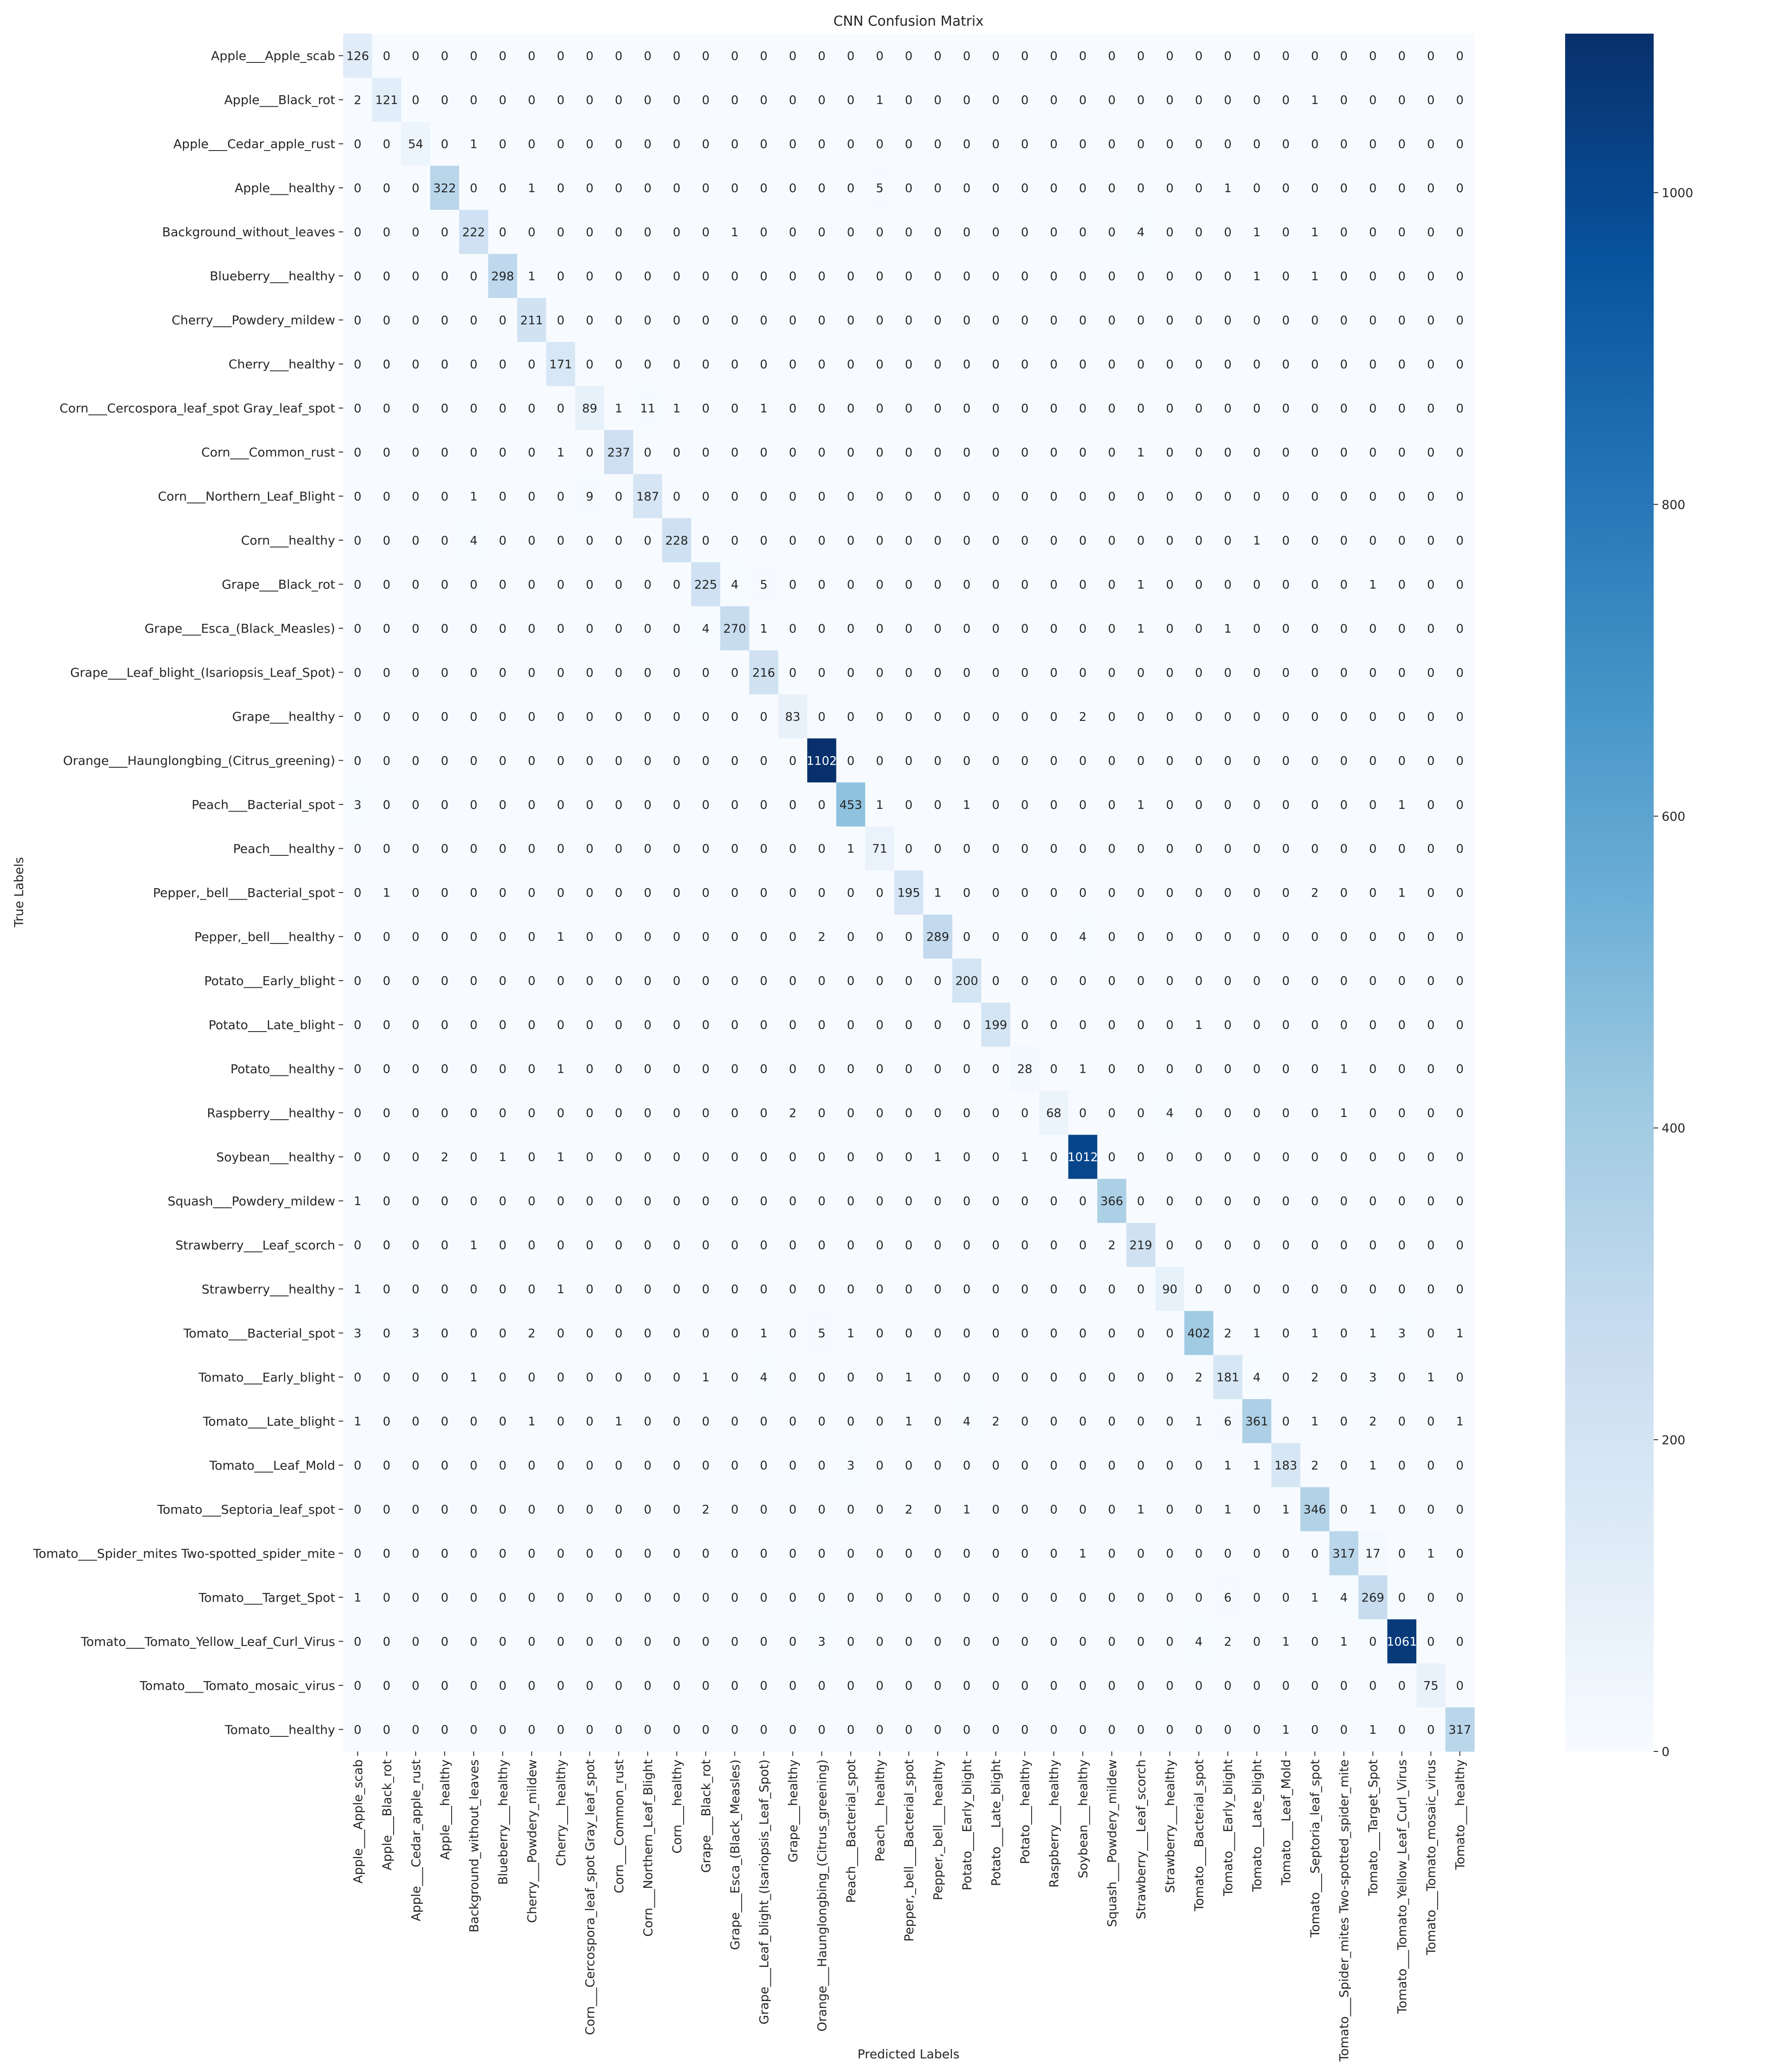 The width and height of the screenshot is (1771, 2072). I want to click on cell-value-label: 453, so click(850, 805).